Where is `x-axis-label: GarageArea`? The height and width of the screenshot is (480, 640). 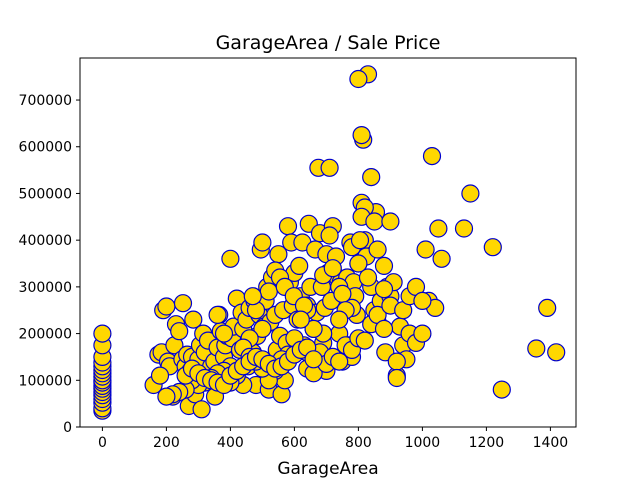 x-axis-label: GarageArea is located at coordinates (327, 469).